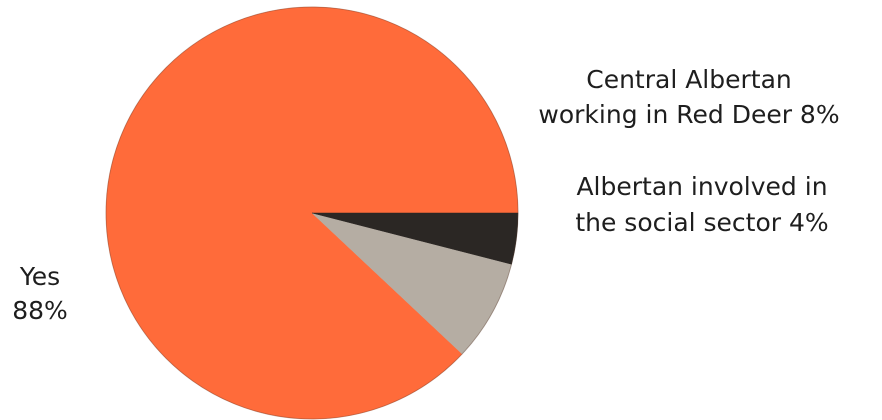  I want to click on slice-label-line: Central Albertan, so click(689, 79).